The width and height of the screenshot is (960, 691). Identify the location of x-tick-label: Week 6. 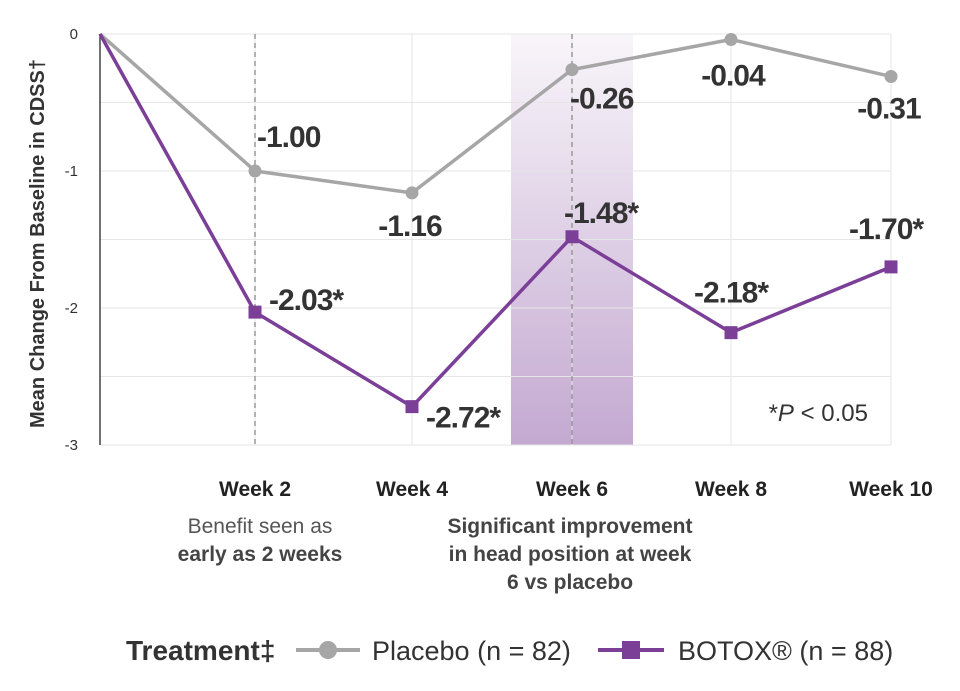
(572, 489).